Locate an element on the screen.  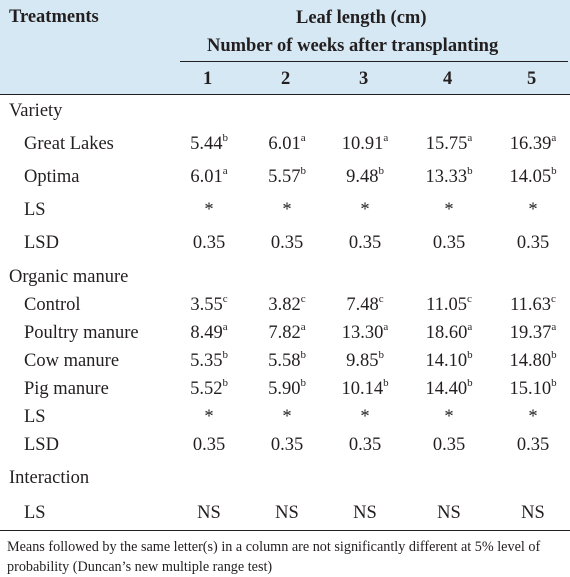
header-divider is located at coordinates (285, 94).